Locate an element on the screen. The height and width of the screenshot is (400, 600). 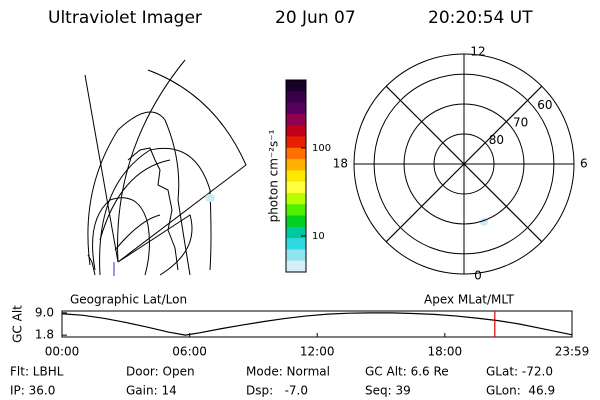
date: 20 Jun 07 is located at coordinates (315, 18).